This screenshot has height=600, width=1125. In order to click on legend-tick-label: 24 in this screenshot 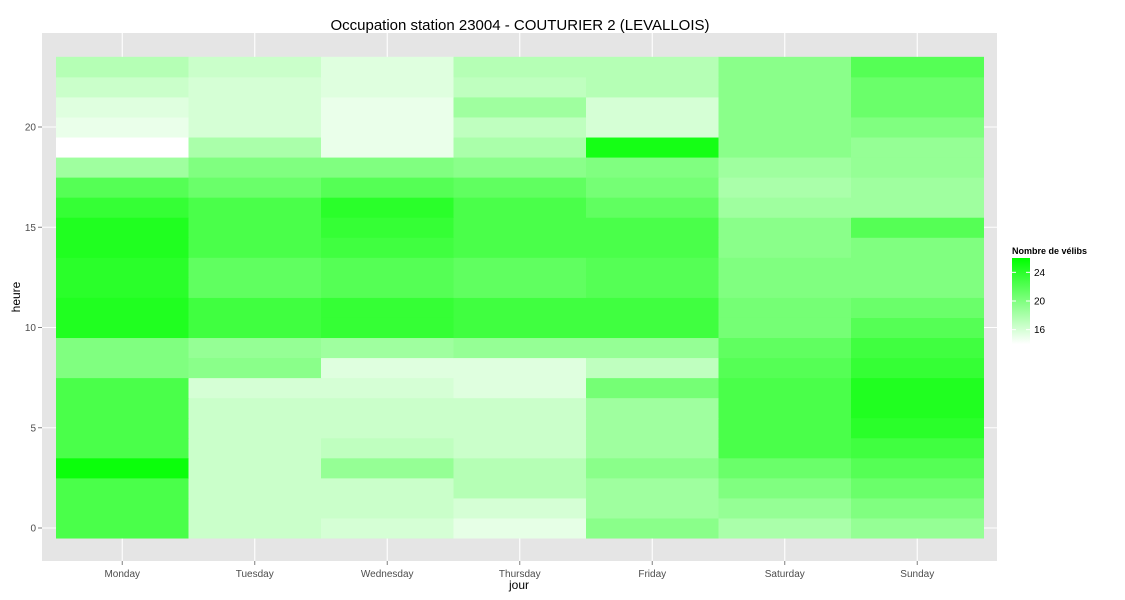, I will do `click(1040, 273)`.